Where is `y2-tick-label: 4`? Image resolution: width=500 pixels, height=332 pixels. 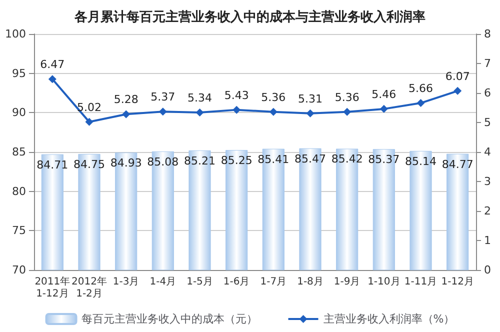
y2-tick-label: 4 is located at coordinates (487, 152).